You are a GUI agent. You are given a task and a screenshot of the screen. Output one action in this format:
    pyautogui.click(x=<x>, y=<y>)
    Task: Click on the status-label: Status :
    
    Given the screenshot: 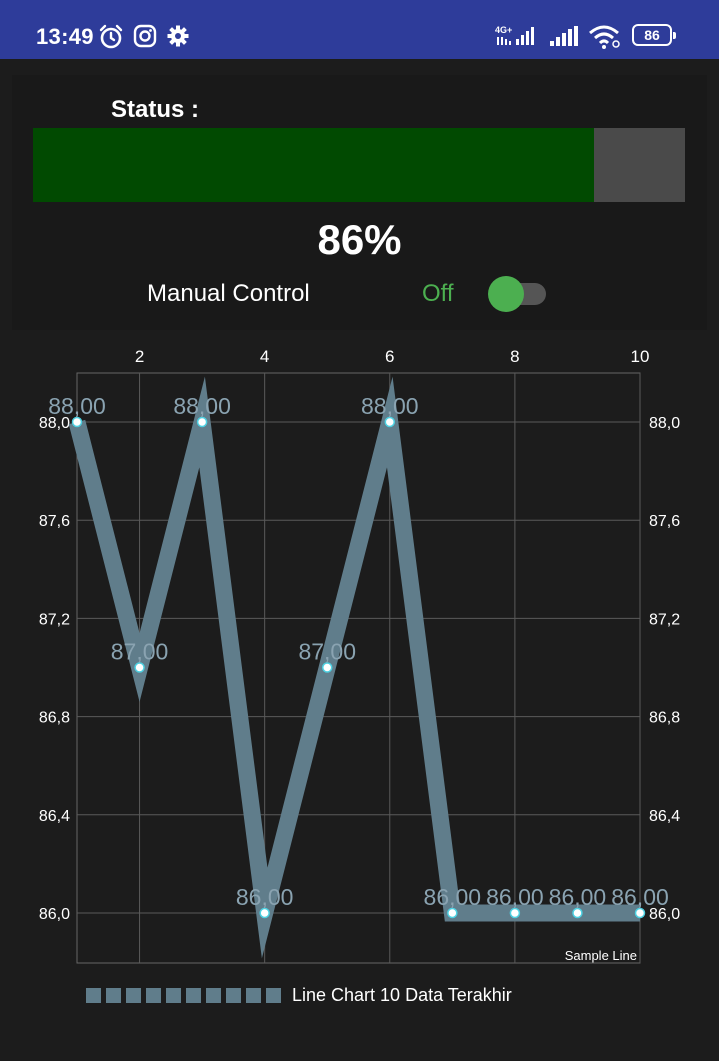 What is the action you would take?
    pyautogui.click(x=155, y=109)
    